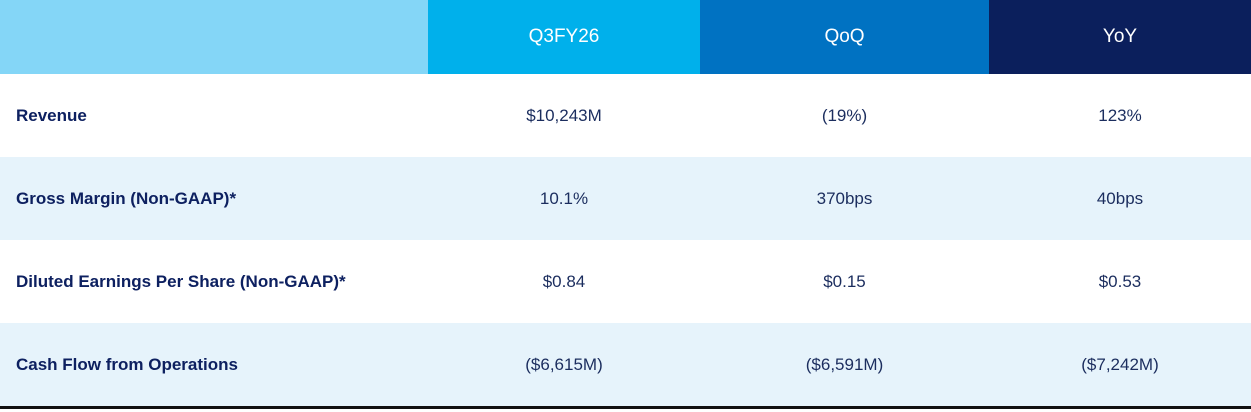 This screenshot has height=412, width=1251. I want to click on cell-yoy: ($7,242M), so click(1120, 364).